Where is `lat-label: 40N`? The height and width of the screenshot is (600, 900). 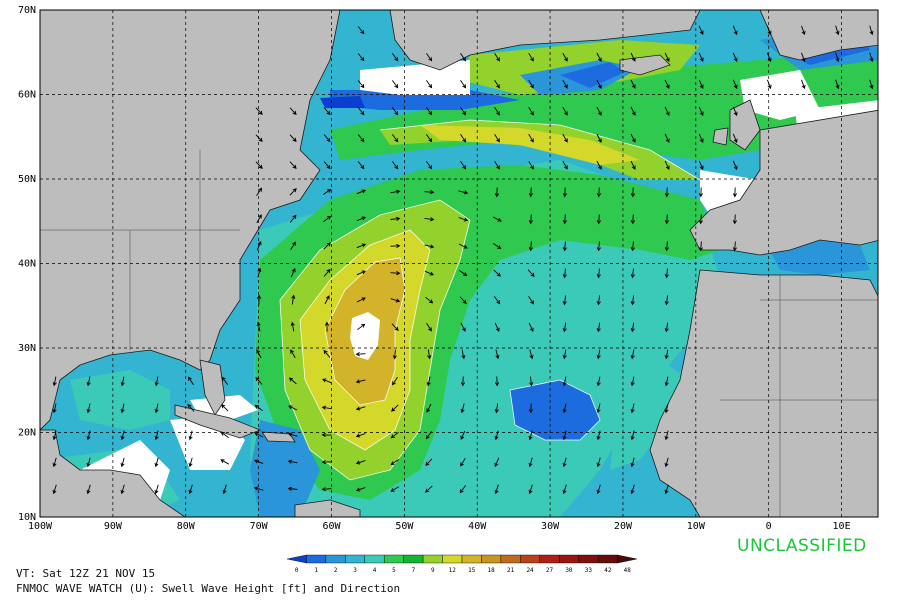 lat-label: 40N is located at coordinates (27, 264).